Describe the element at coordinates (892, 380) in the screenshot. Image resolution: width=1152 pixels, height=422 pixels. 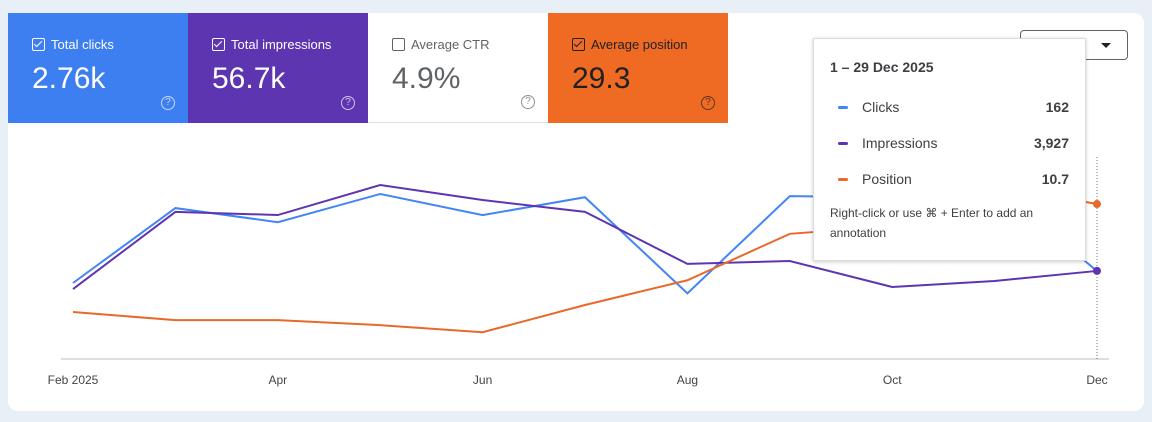
I see `x-tick-label: Oct` at that location.